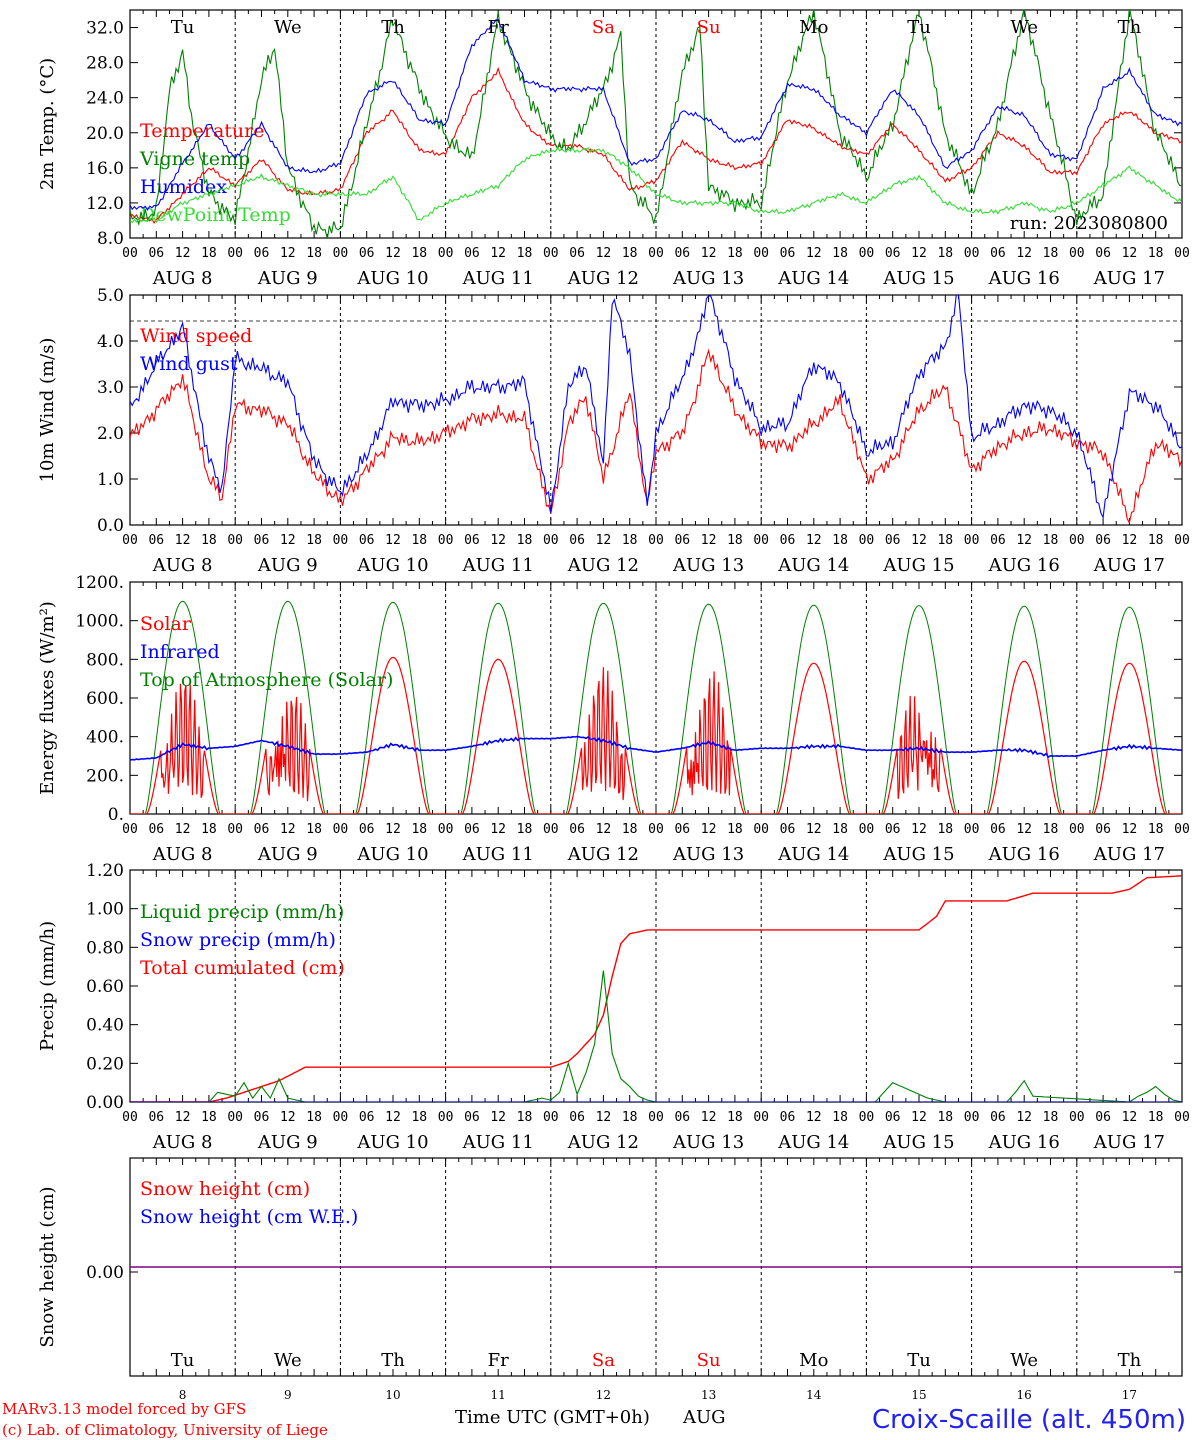  What do you see at coordinates (110, 480) in the screenshot?
I see `y-tick-label: 1.0` at bounding box center [110, 480].